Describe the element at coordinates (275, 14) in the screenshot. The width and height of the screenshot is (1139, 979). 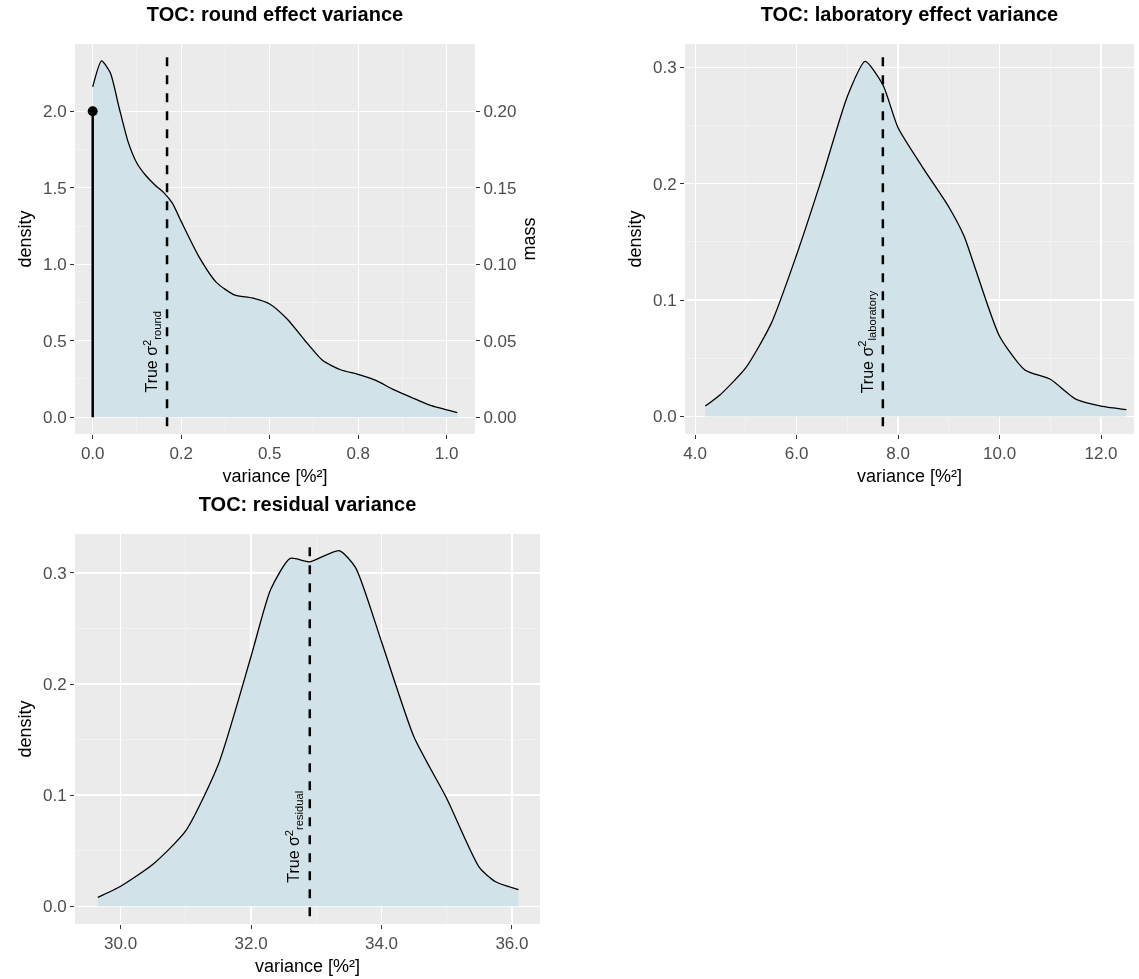
I see `chart-title: TOC: round effect variance` at that location.